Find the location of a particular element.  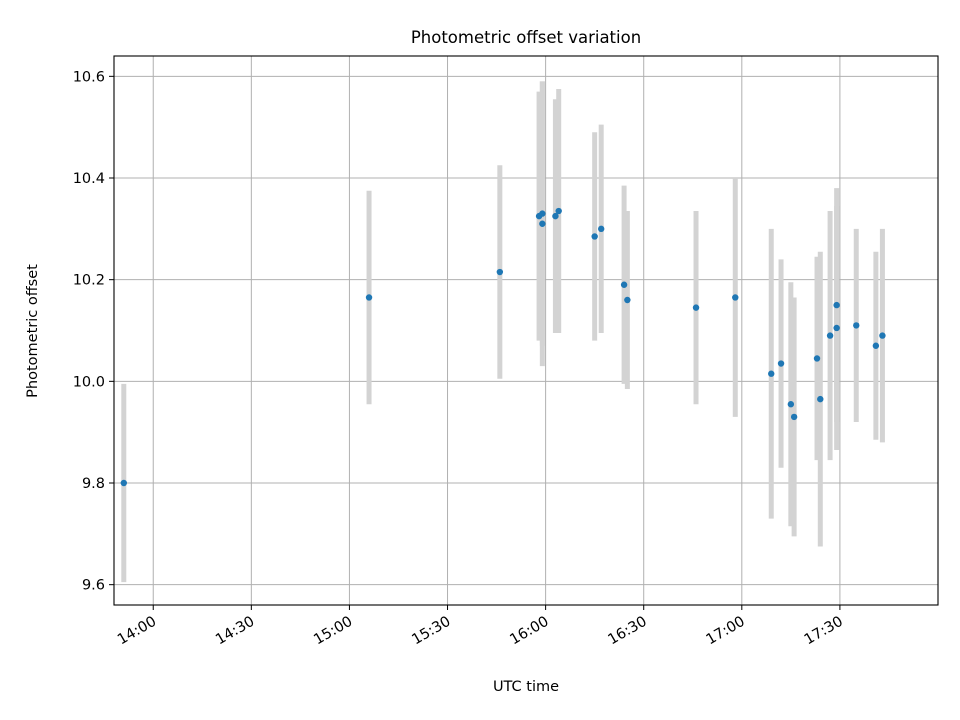

y-axis: 9.6 9.8 10.0 10.2 10.4 10.6 is located at coordinates (93, 331).